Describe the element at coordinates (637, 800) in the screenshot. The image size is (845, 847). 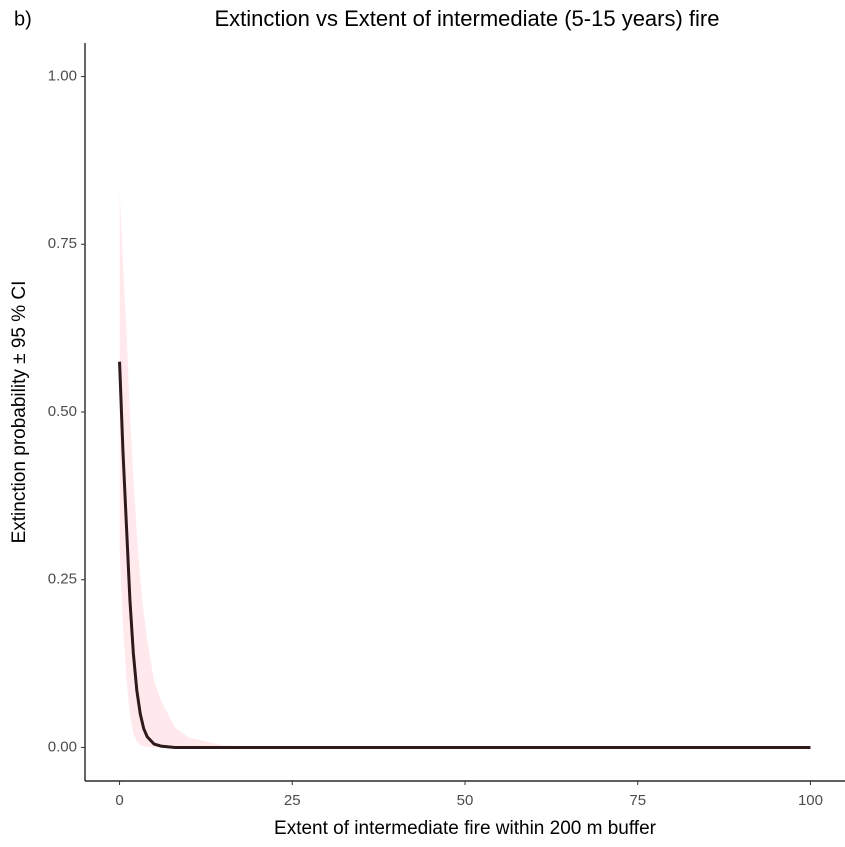
I see `x-tick-label: 75` at that location.